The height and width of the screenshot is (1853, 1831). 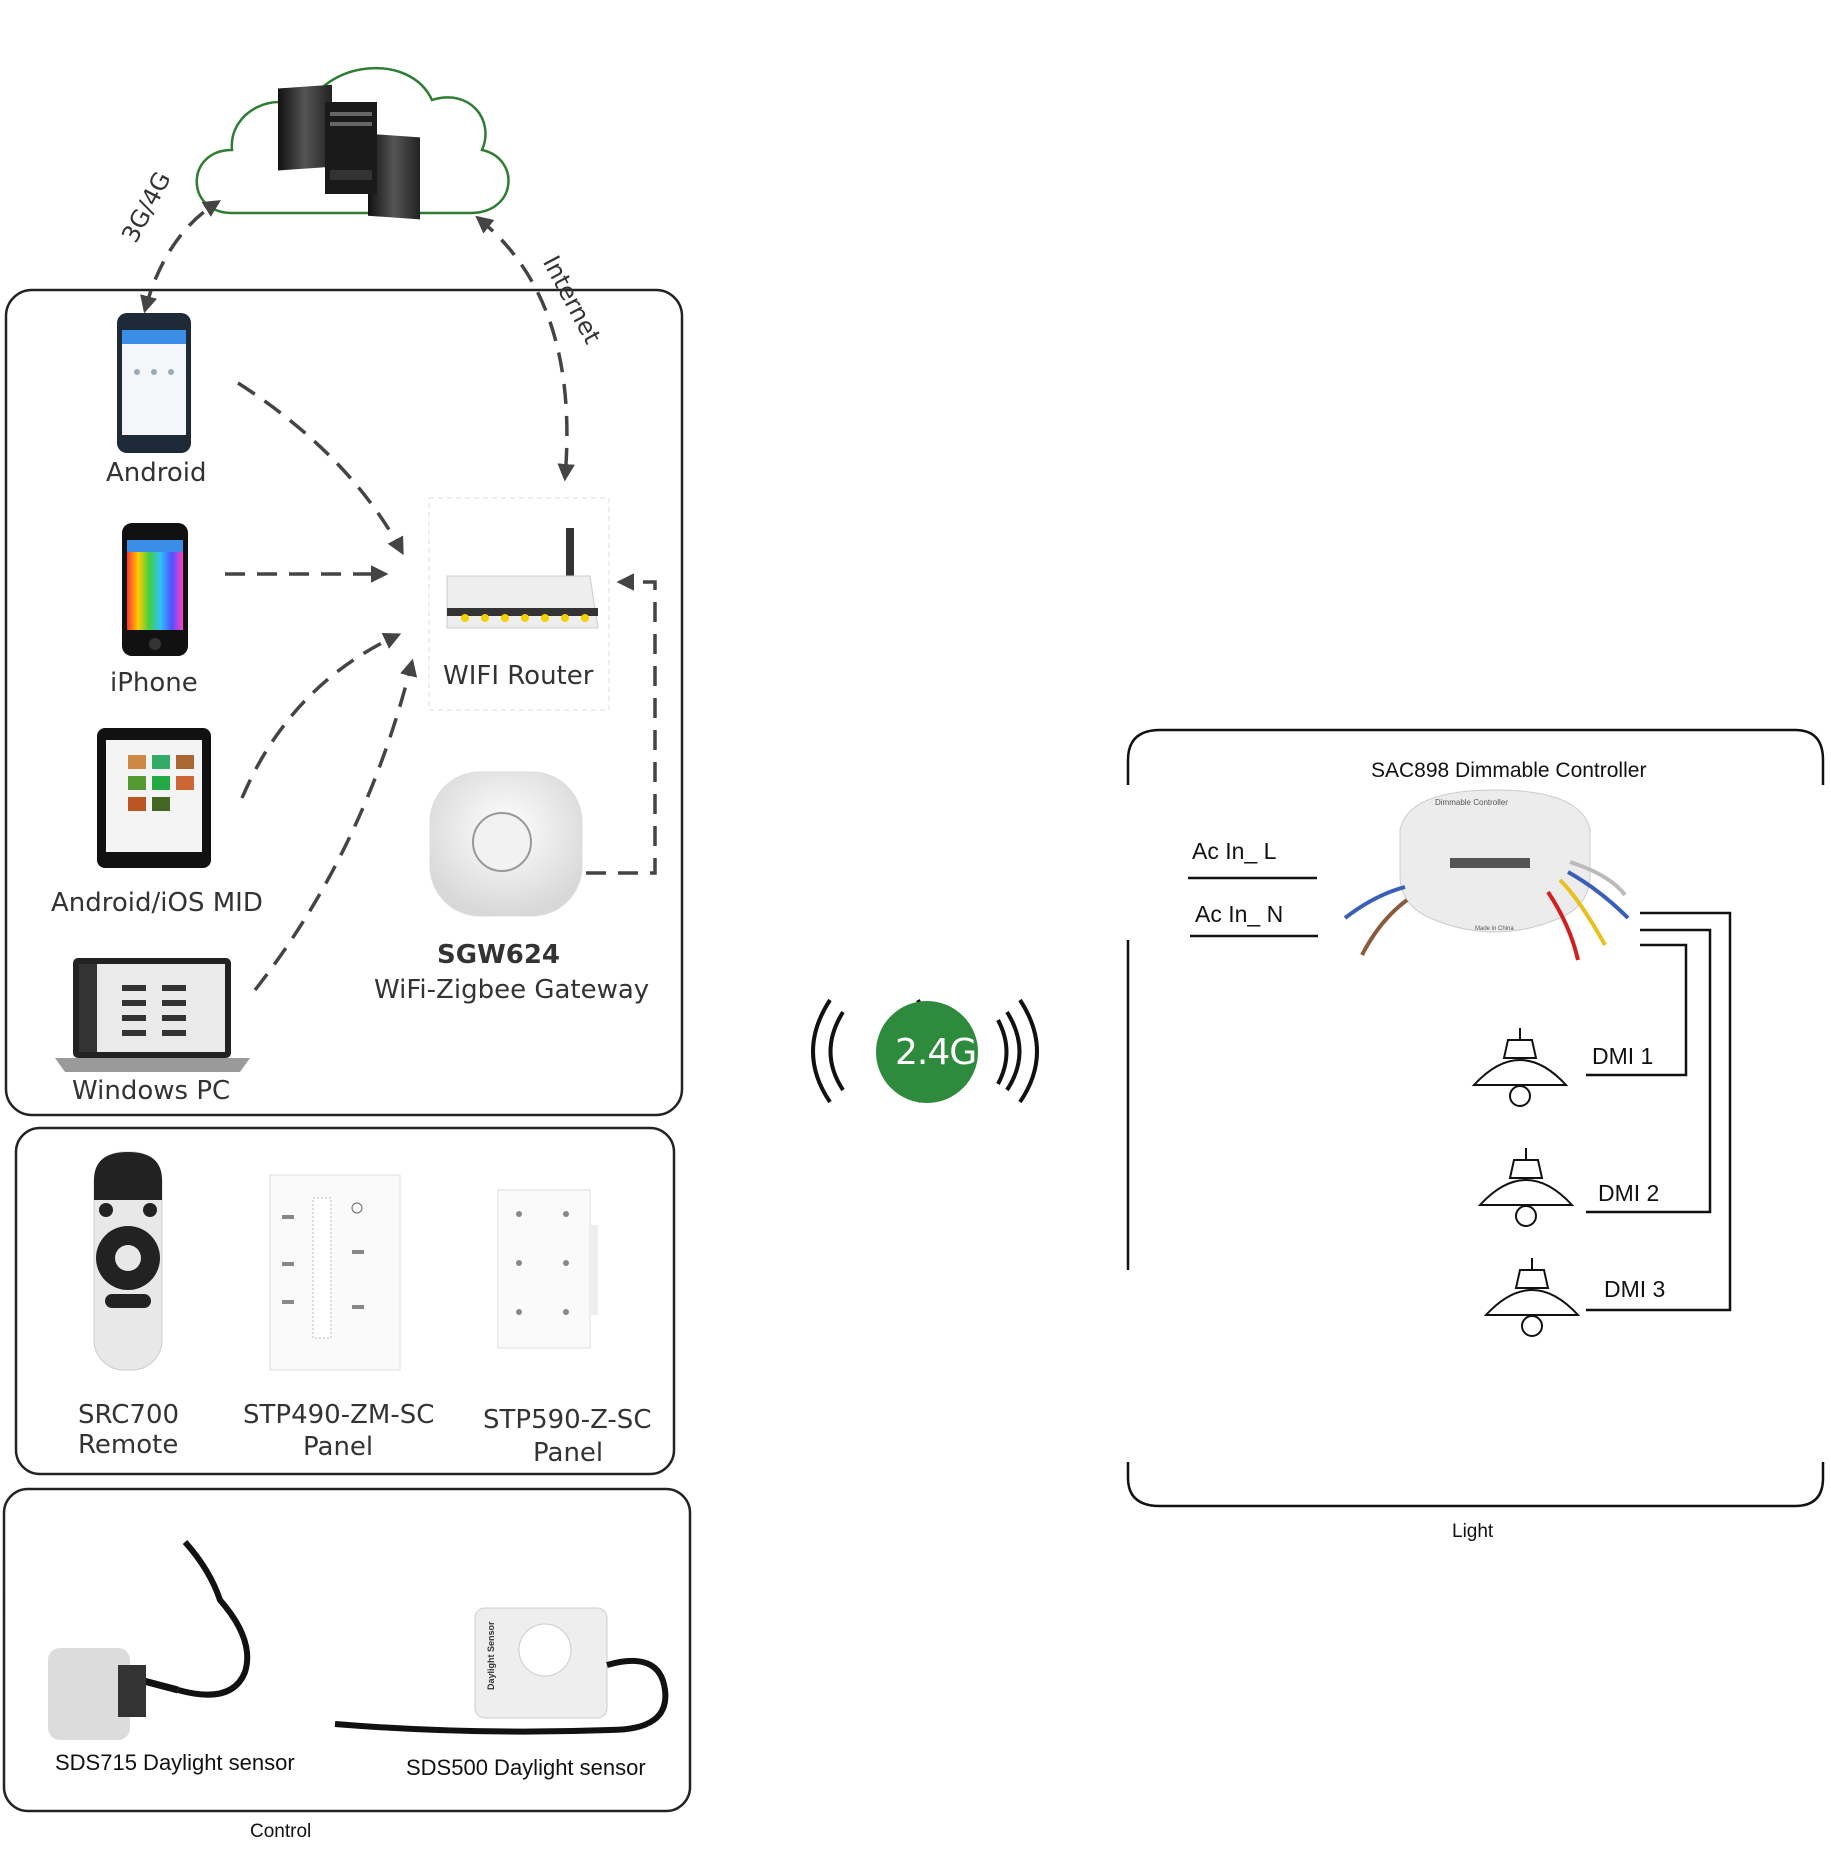 What do you see at coordinates (156, 473) in the screenshot?
I see `android-label: Android` at bounding box center [156, 473].